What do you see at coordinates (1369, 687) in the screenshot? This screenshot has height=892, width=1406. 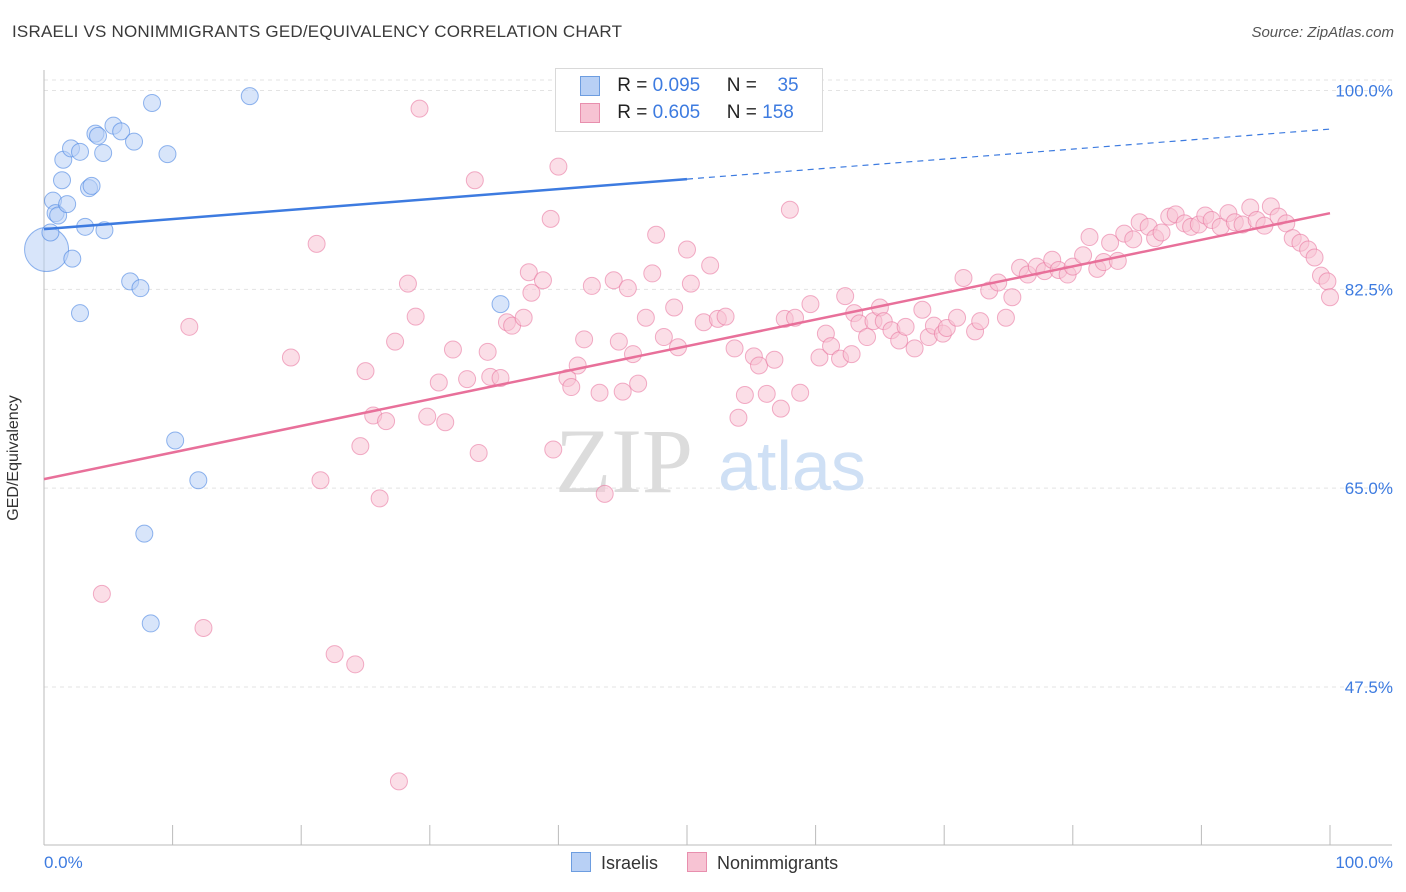 I see `y-tick-label: 47.5%` at bounding box center [1369, 687].